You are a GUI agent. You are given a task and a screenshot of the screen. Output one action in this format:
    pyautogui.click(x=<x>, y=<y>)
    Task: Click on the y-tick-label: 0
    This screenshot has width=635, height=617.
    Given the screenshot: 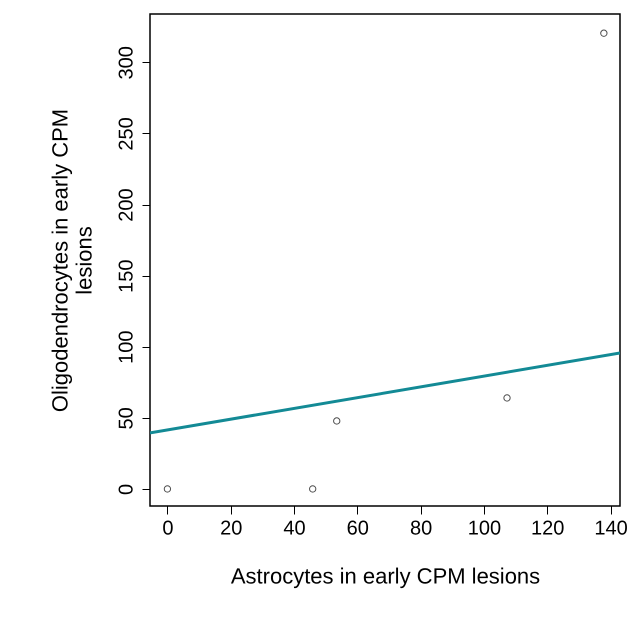 What is the action you would take?
    pyautogui.click(x=127, y=489)
    